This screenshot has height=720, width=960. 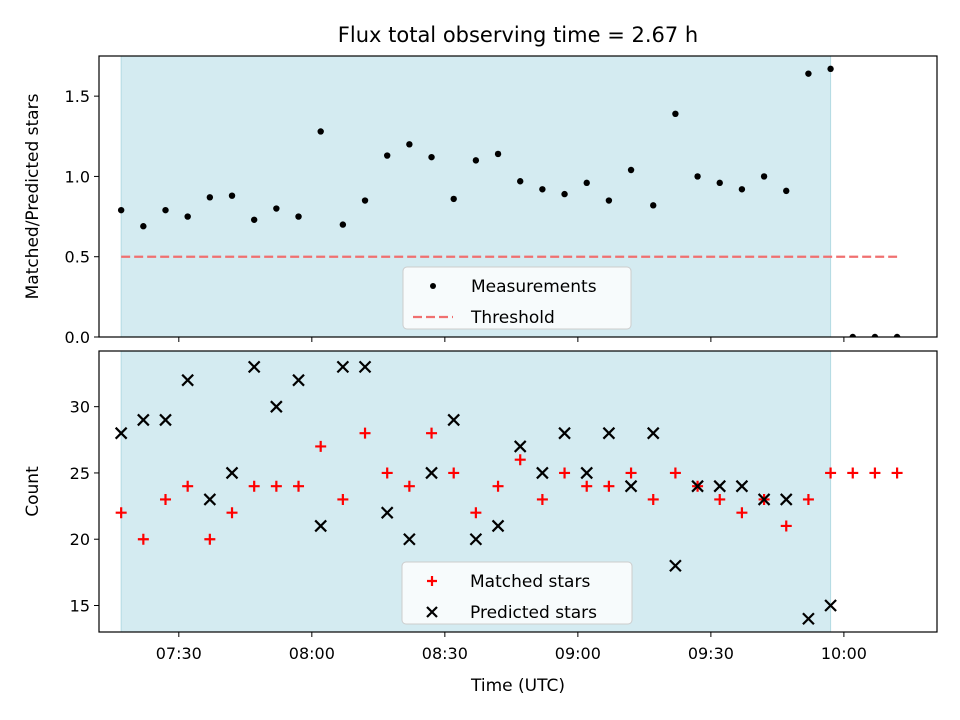 What do you see at coordinates (77, 176) in the screenshot?
I see `y-tick-label: 1.0` at bounding box center [77, 176].